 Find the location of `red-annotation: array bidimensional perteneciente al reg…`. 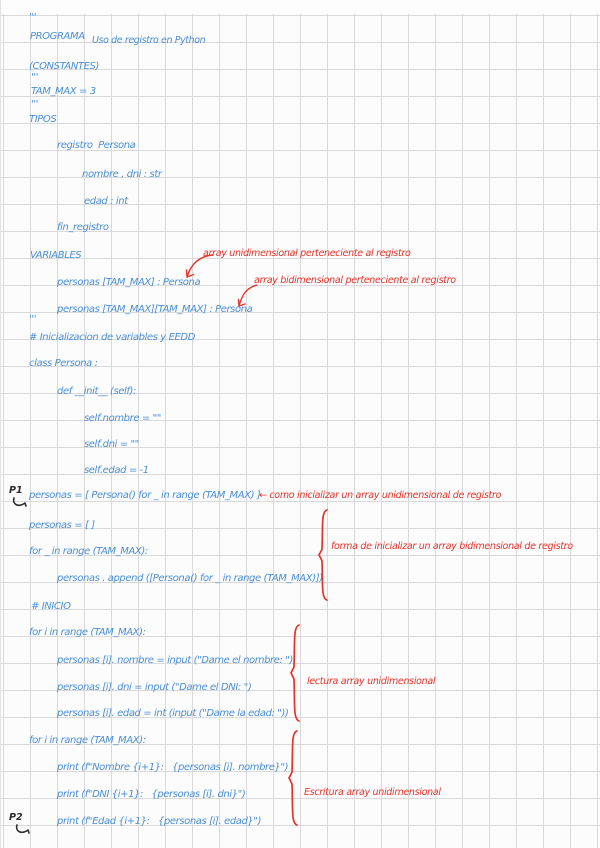

red-annotation: array bidimensional perteneciente al reg… is located at coordinates (355, 280).